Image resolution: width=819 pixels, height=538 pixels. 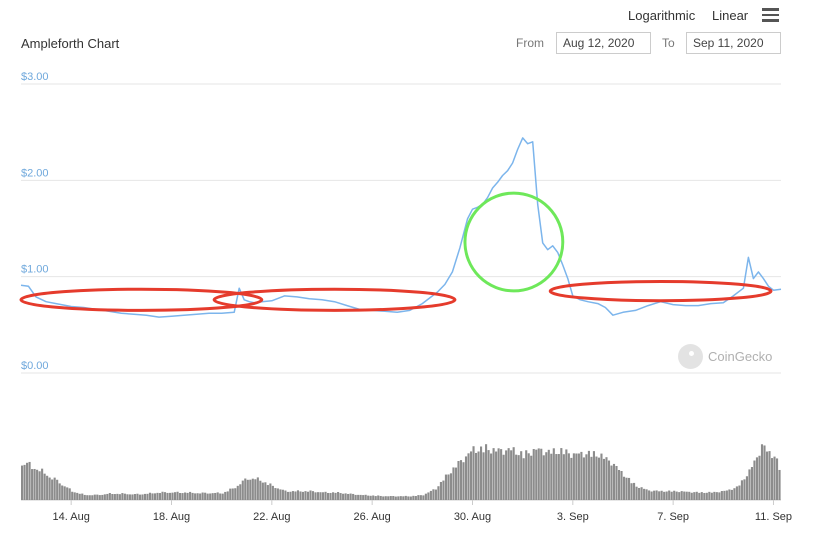 I want to click on logarithmic-scale-button: Logarithmic, so click(x=662, y=15).